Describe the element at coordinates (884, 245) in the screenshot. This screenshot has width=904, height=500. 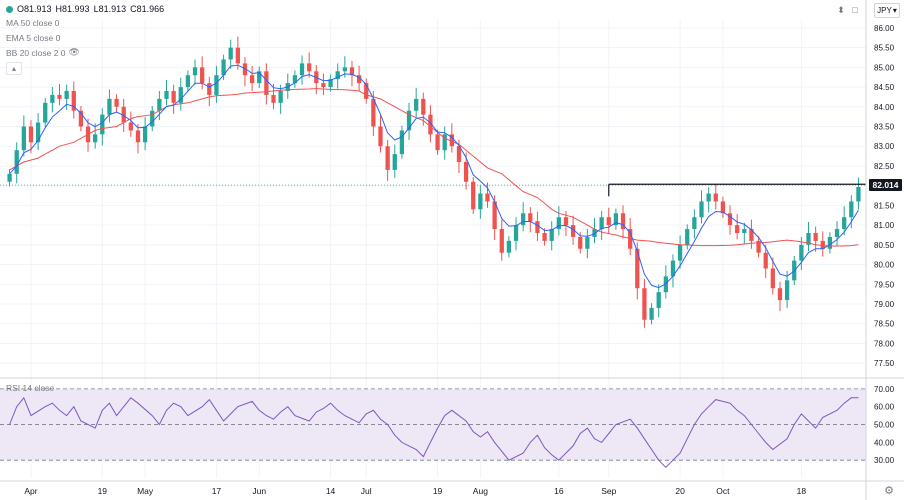
I see `y-tick-label: 80.50` at that location.